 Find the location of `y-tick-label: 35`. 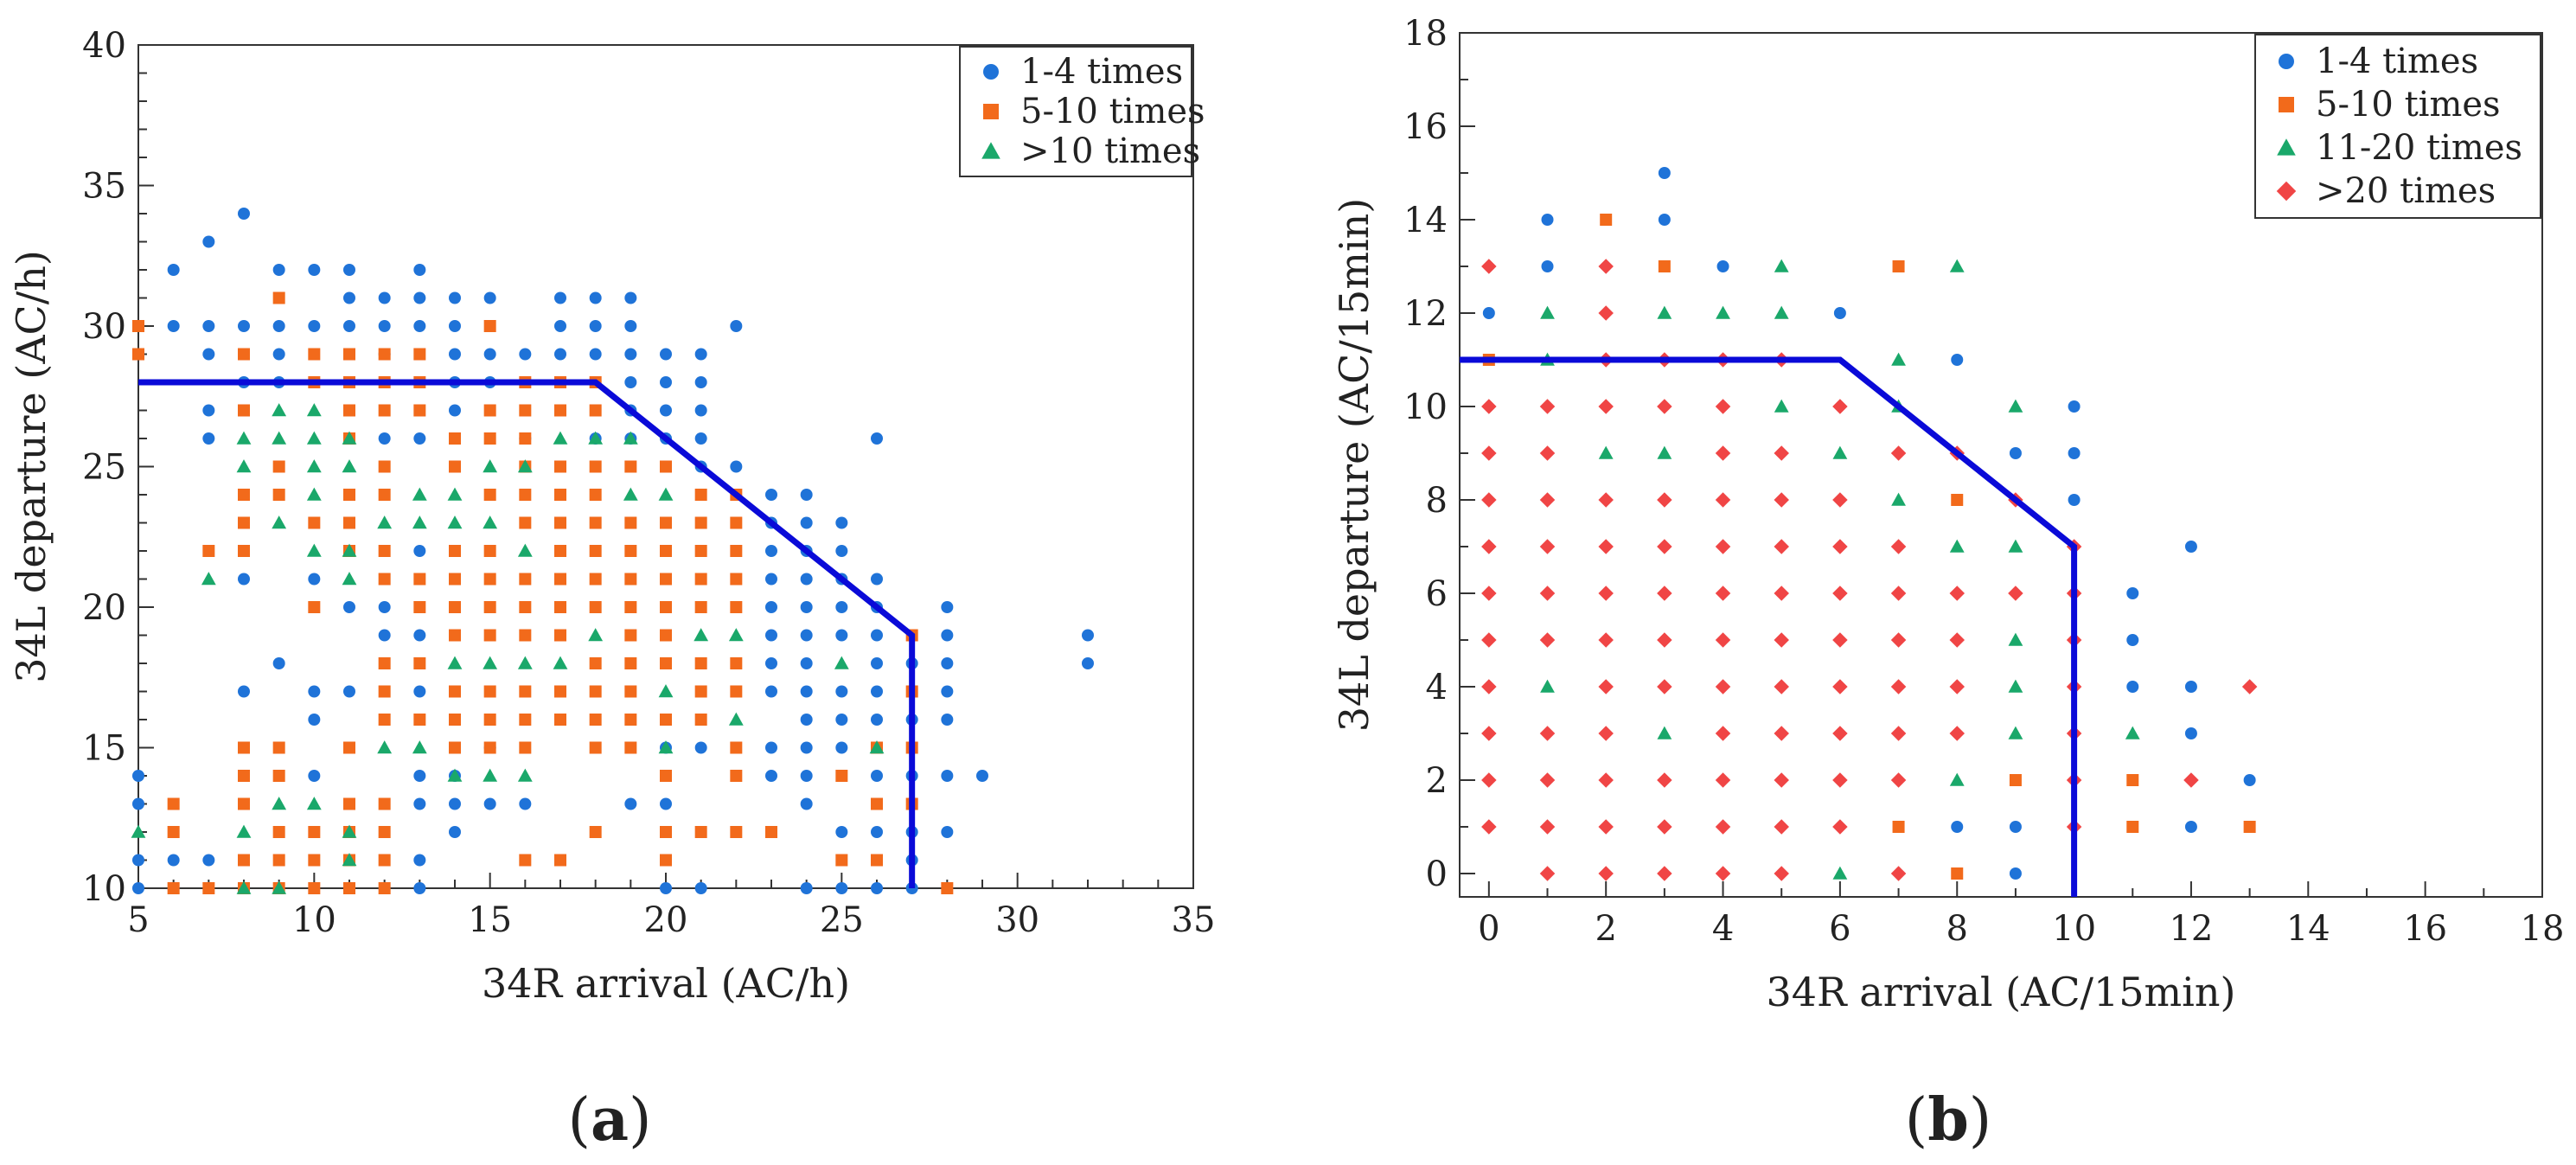

y-tick-label: 35 is located at coordinates (104, 187).